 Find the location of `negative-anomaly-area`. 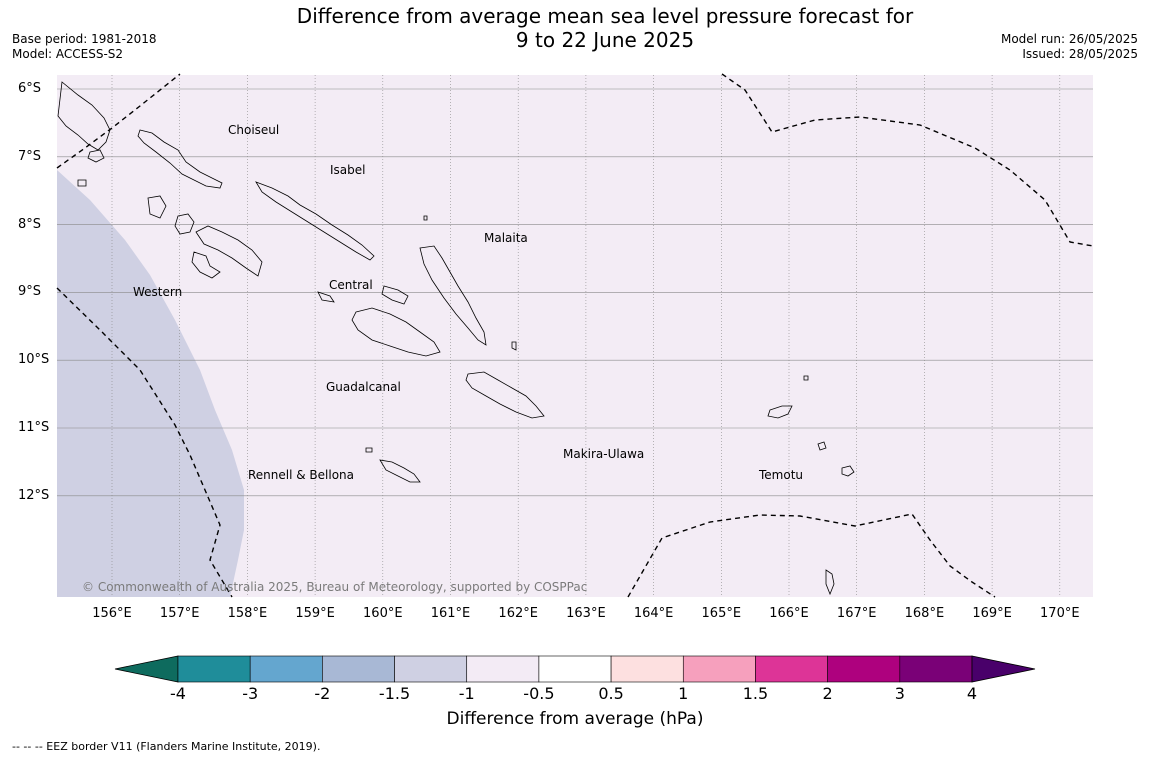

negative-anomaly-area is located at coordinates (150, 383).